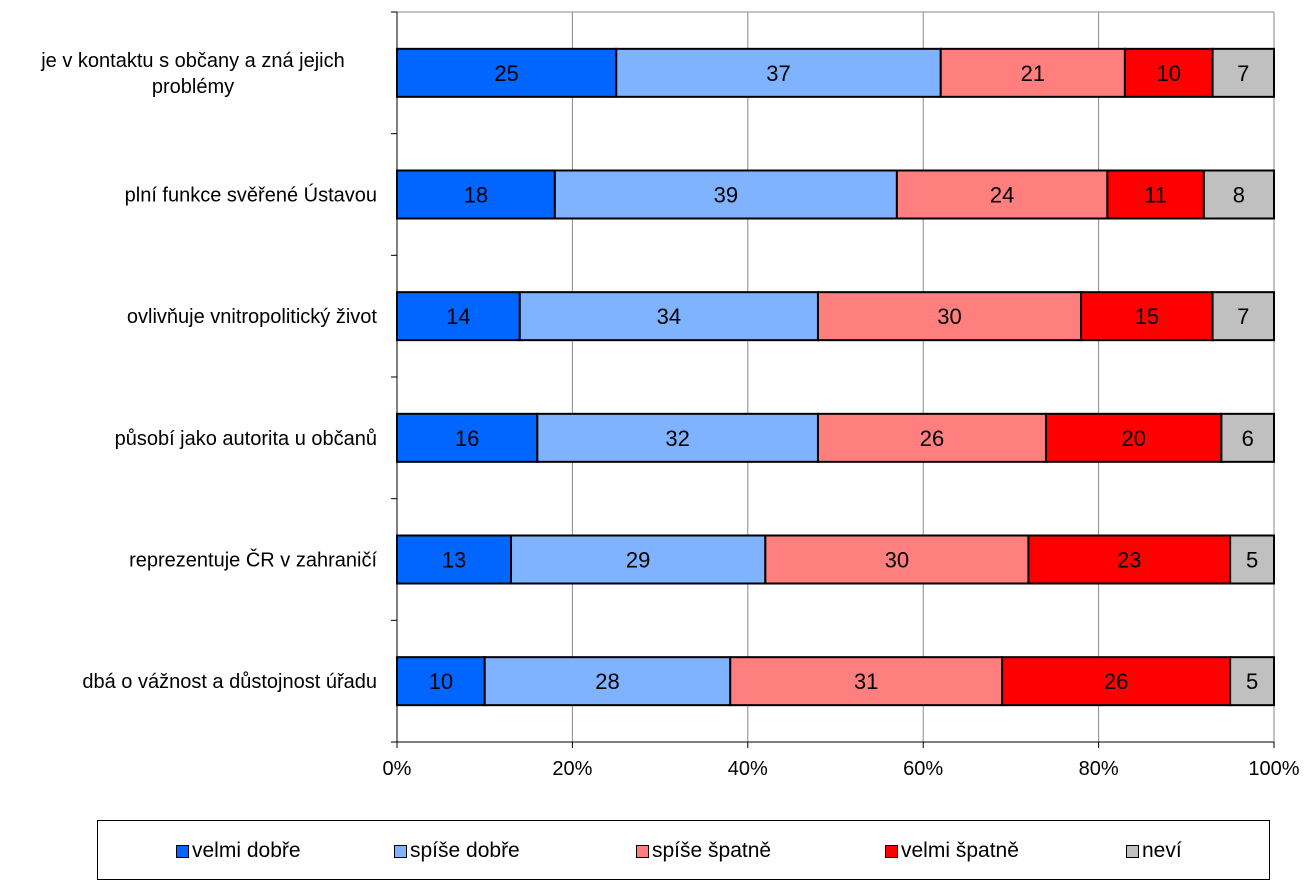  What do you see at coordinates (778, 73) in the screenshot?
I see `data-label: 37` at bounding box center [778, 73].